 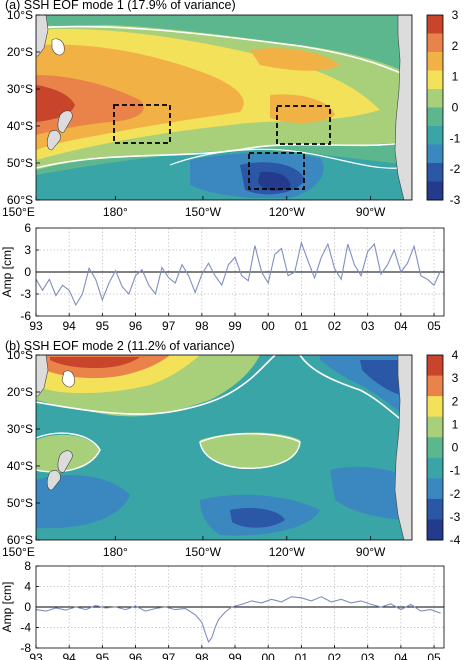 I want to click on x-tick-label: 95, so click(x=103, y=655).